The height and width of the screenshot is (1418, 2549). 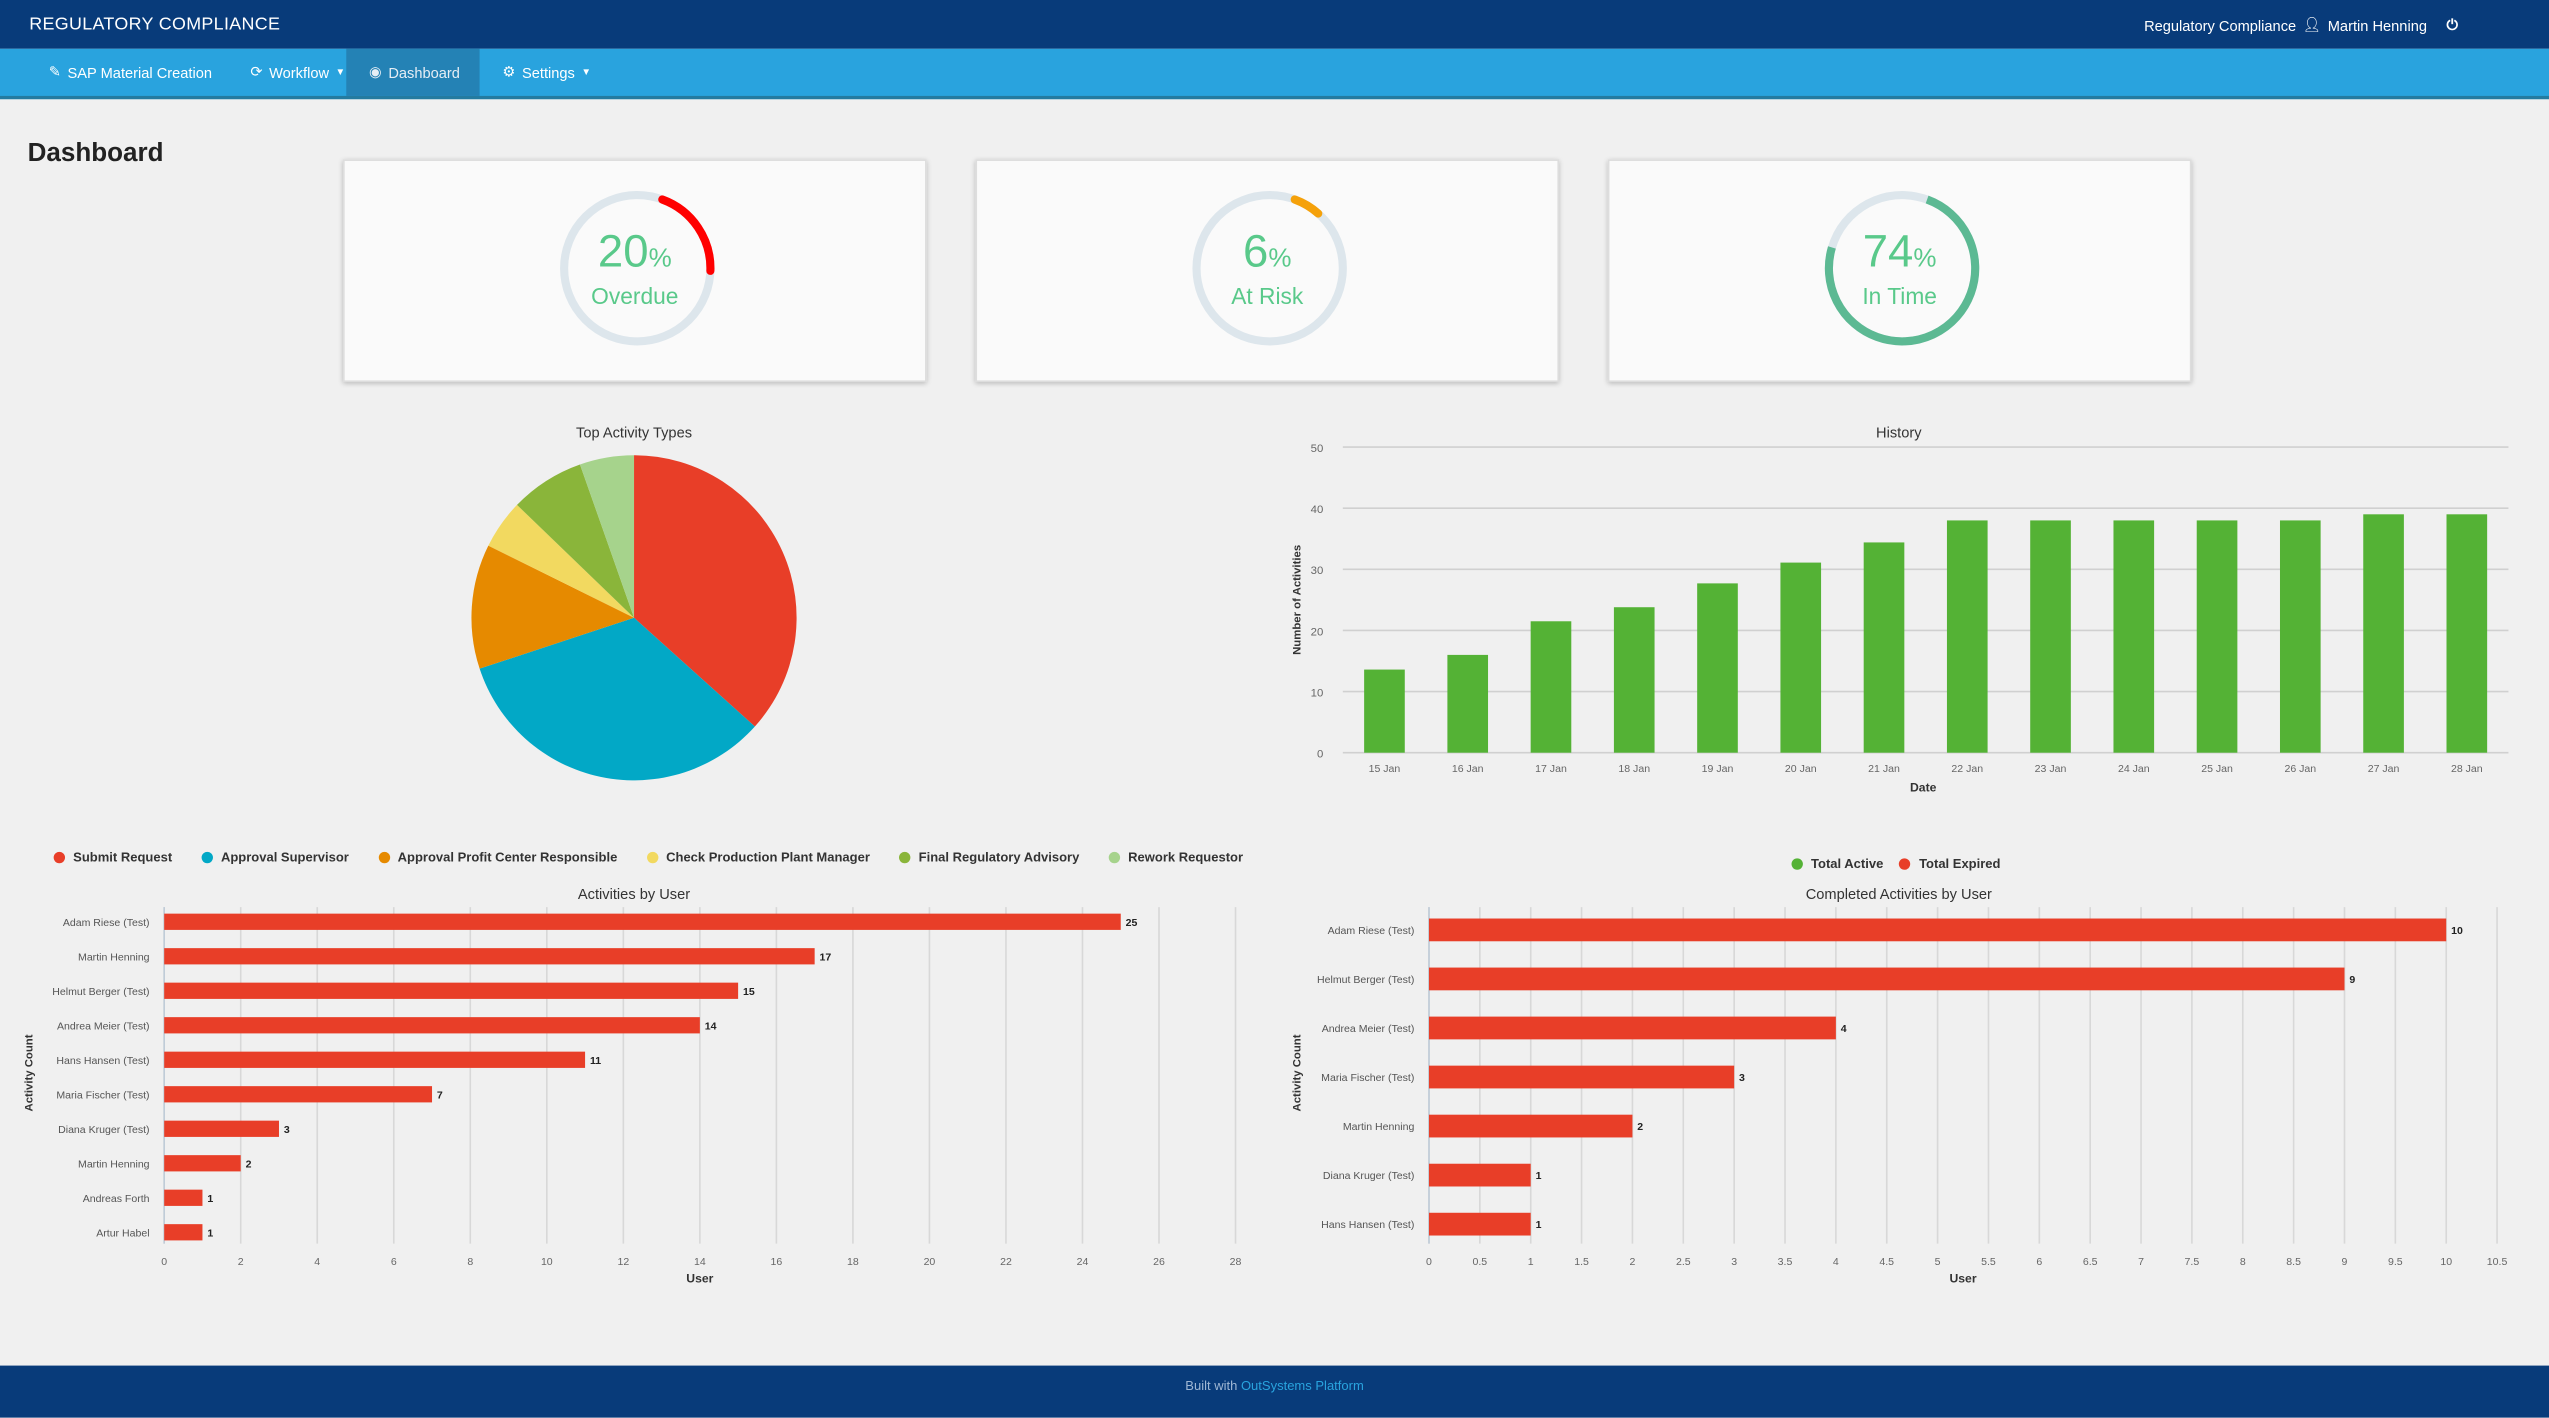 What do you see at coordinates (1938, 1262) in the screenshot?
I see `x-tick-label: 5` at bounding box center [1938, 1262].